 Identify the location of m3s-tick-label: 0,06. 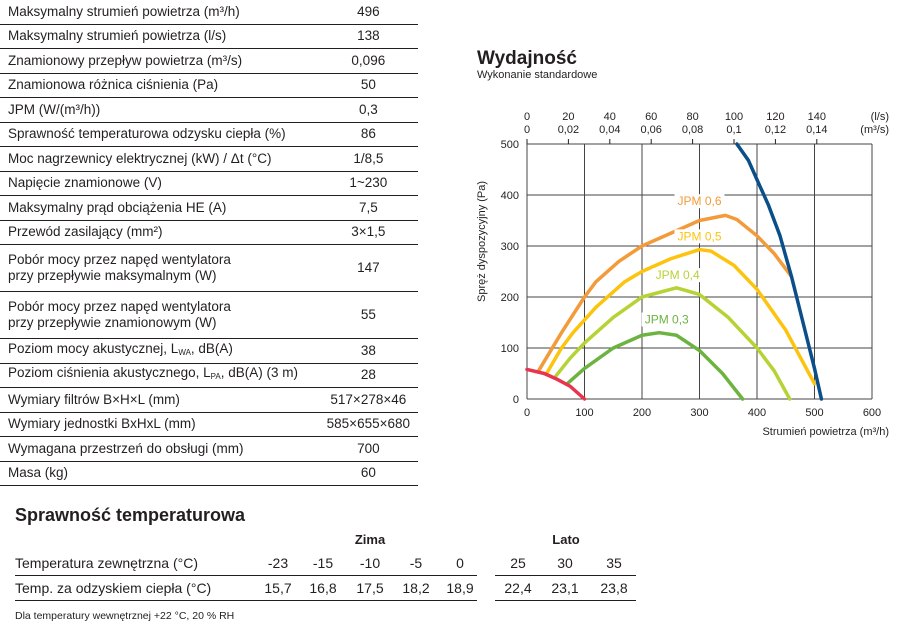
(650, 130).